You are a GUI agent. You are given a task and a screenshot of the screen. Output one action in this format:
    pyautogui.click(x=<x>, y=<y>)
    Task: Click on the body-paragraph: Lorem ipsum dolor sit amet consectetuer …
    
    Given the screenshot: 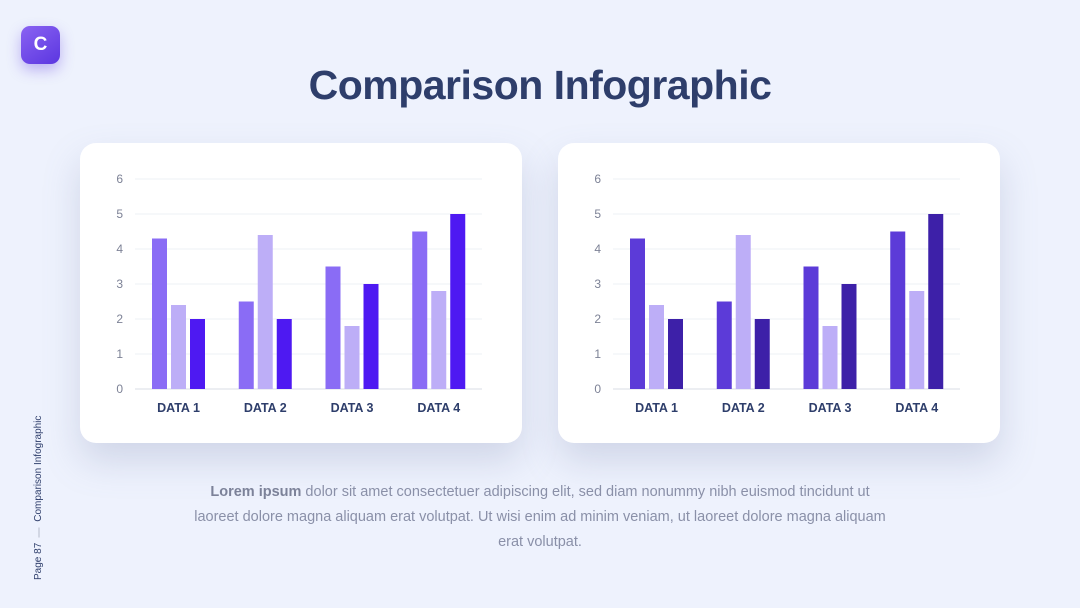 What is the action you would take?
    pyautogui.click(x=540, y=517)
    